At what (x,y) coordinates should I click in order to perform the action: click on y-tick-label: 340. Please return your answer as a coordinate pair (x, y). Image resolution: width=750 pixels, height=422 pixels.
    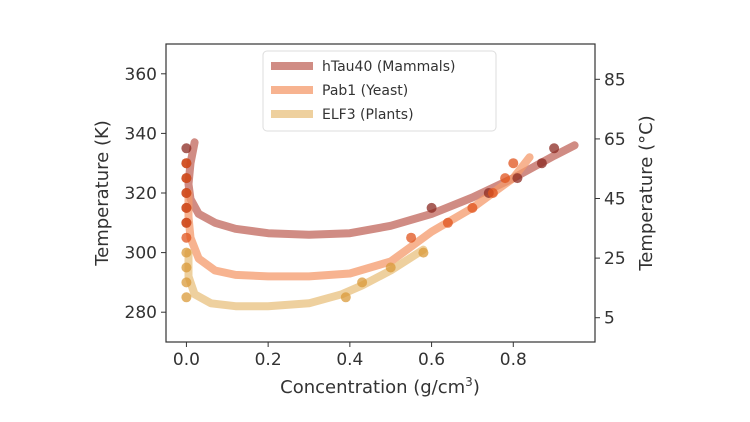
    Looking at the image, I should click on (141, 134).